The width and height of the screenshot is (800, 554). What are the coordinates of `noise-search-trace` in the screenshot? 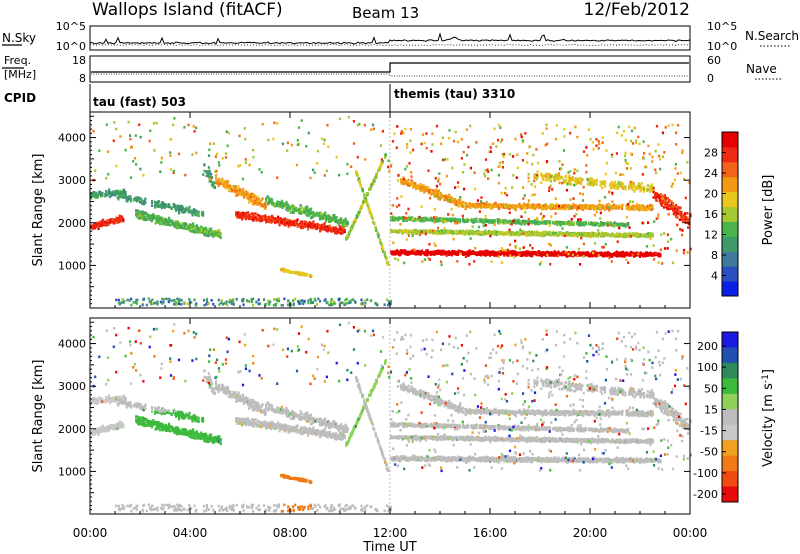 It's located at (390, 45).